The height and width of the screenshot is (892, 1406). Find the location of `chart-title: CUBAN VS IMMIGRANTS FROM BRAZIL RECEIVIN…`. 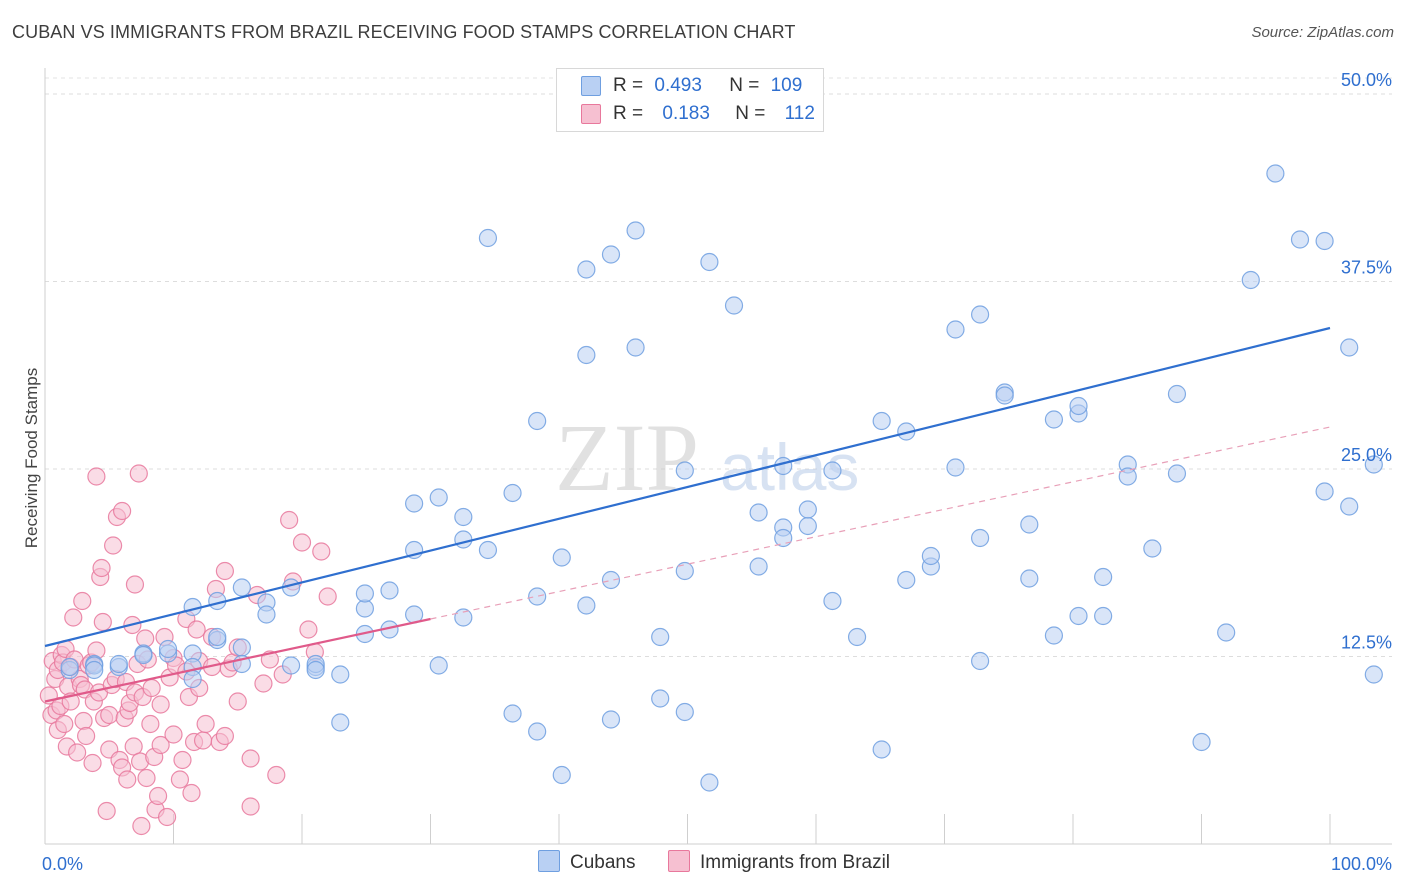

chart-title: CUBAN VS IMMIGRANTS FROM BRAZIL RECEIVIN… is located at coordinates (404, 32).